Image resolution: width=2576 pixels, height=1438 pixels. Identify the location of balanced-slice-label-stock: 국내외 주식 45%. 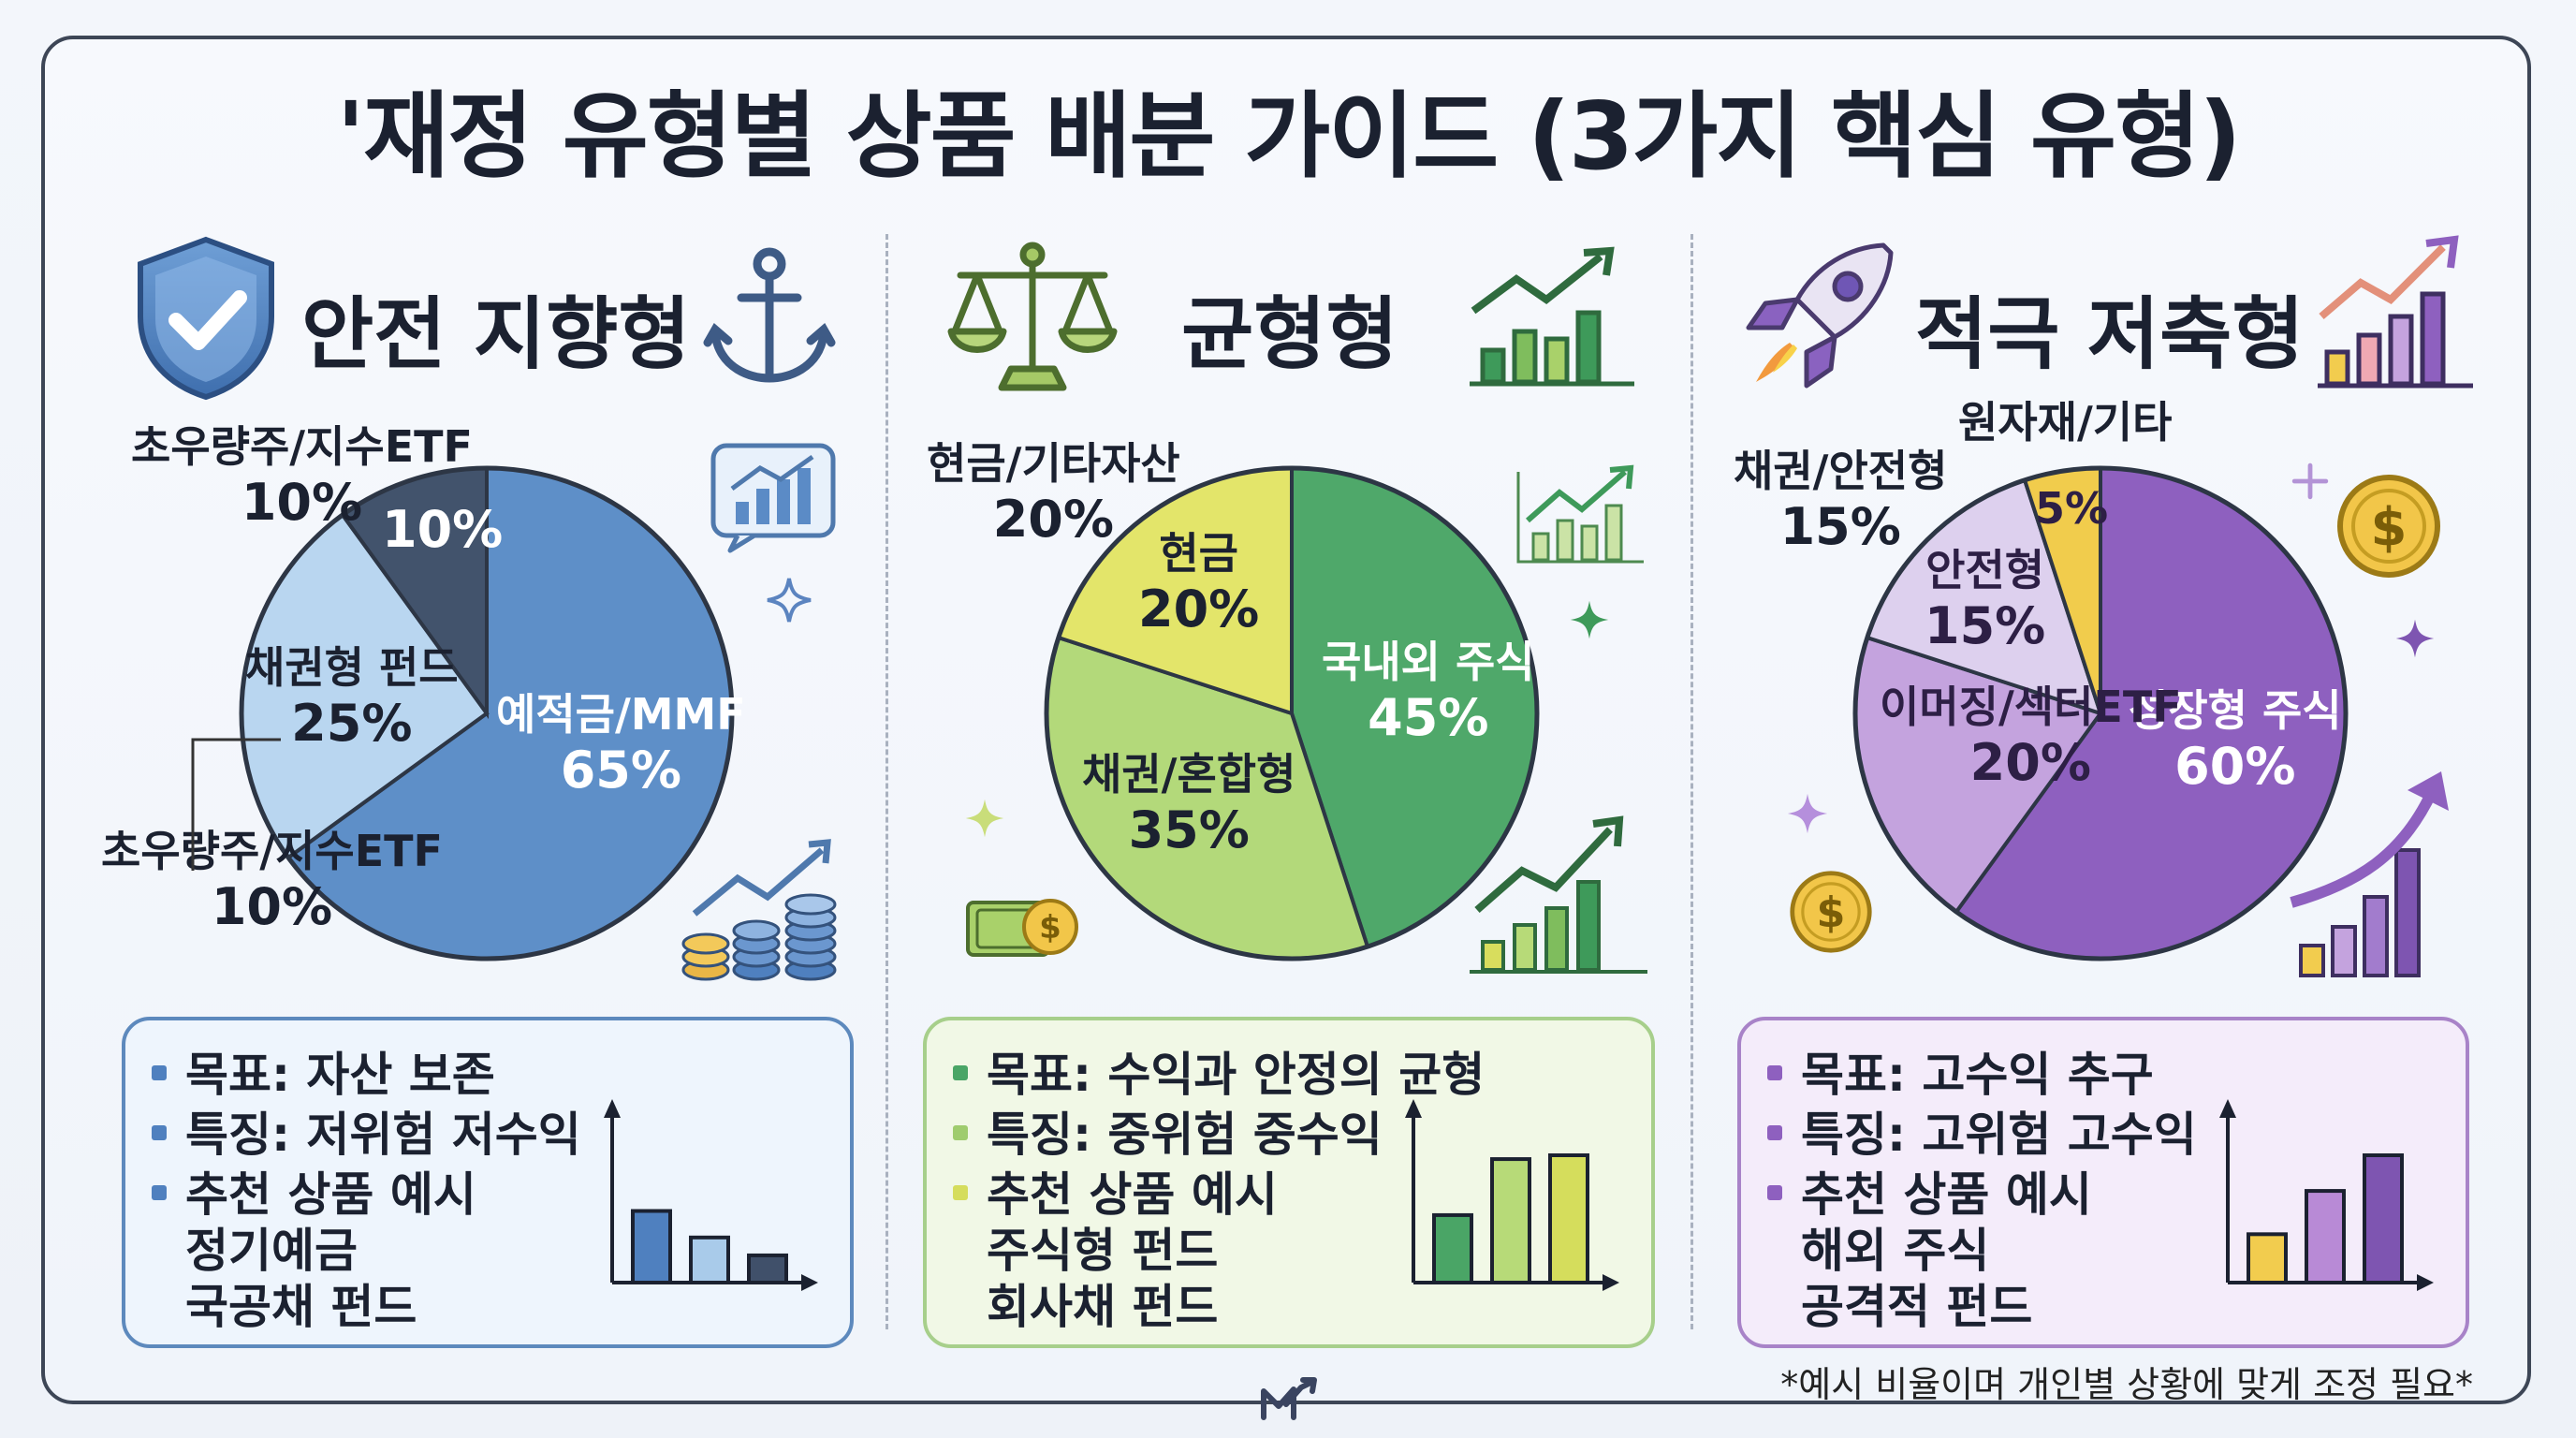
(1428, 692).